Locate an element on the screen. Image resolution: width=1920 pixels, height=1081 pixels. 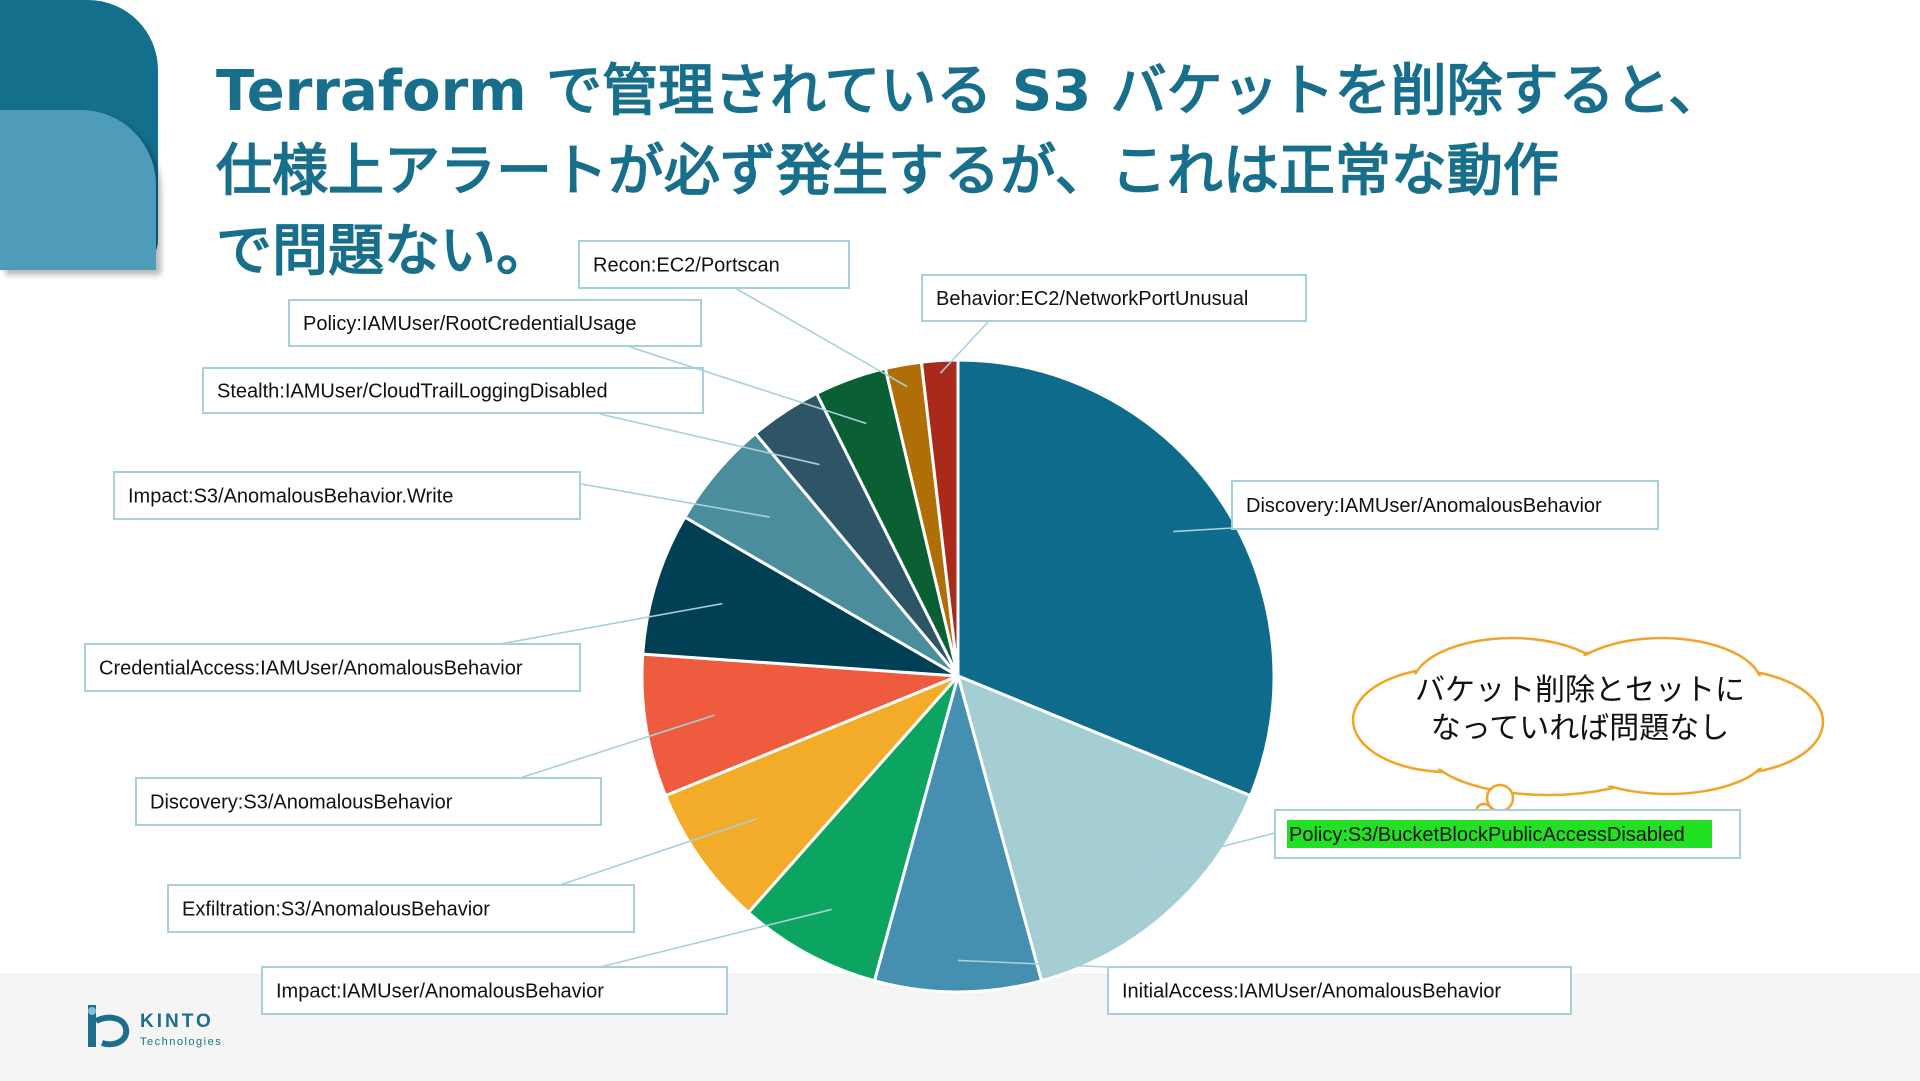
kinto-logo-mark-icon is located at coordinates (109, 1026).